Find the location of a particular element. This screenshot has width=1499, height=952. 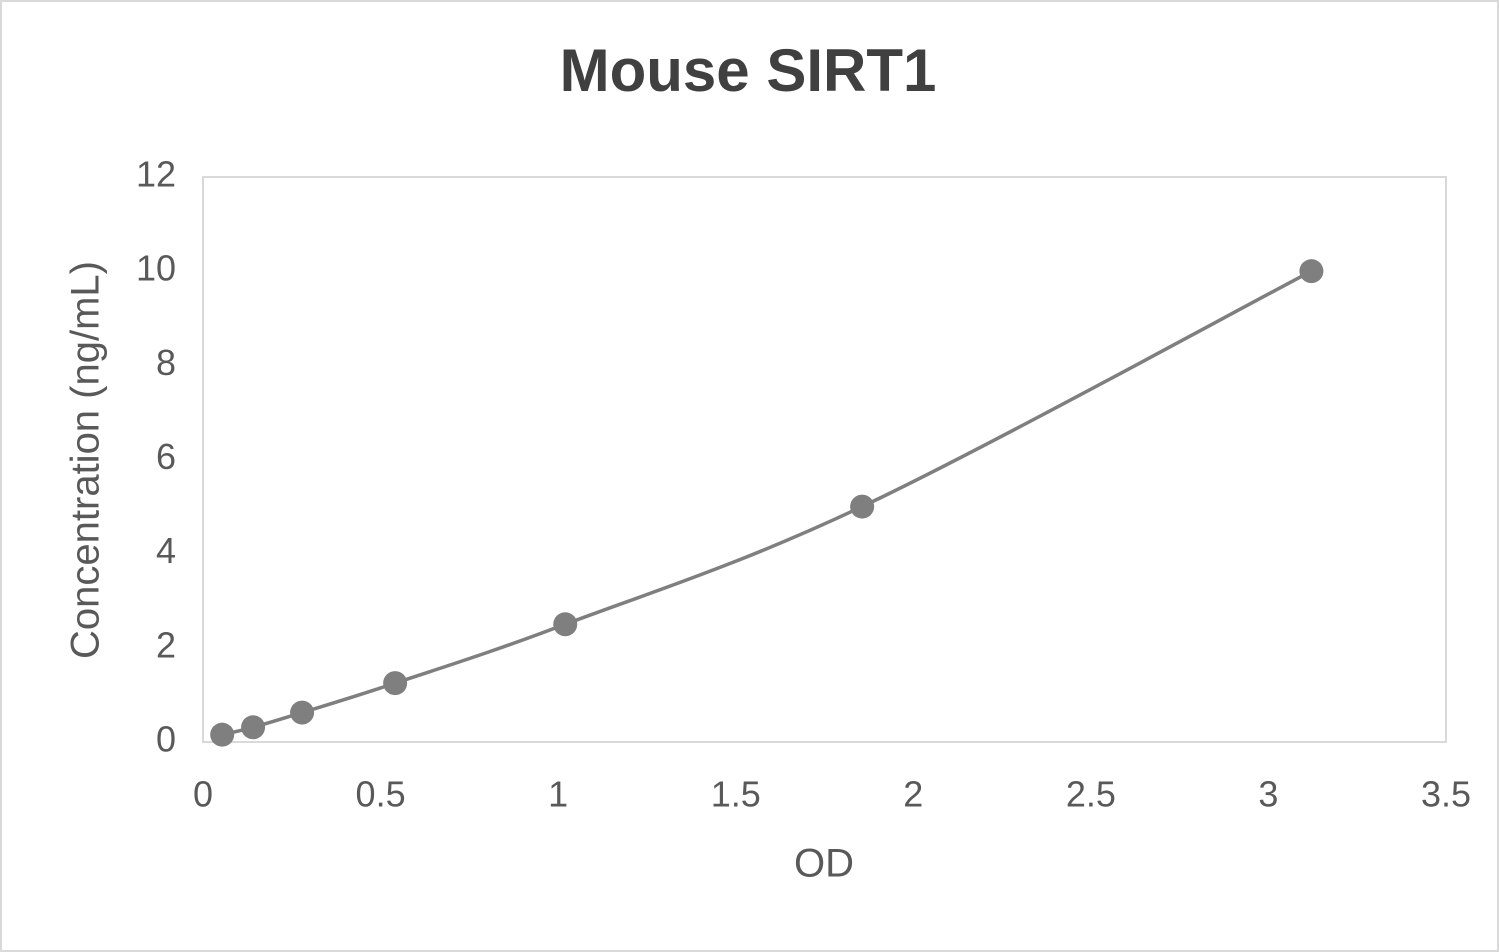

y-tick-label: 0 is located at coordinates (166, 739).